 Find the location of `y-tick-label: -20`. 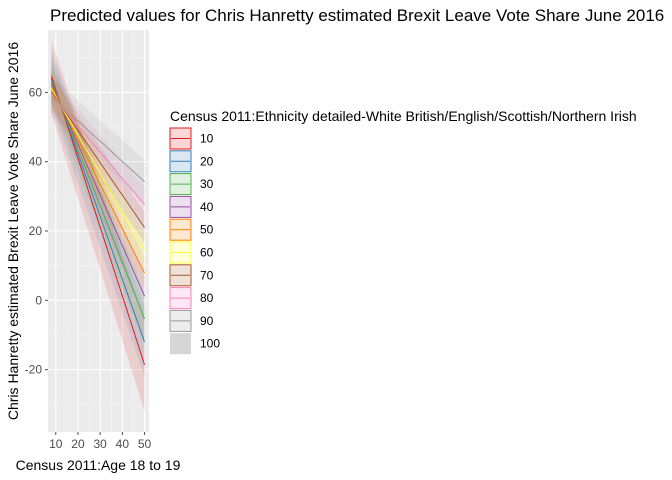

y-tick-label: -20 is located at coordinates (34, 370).